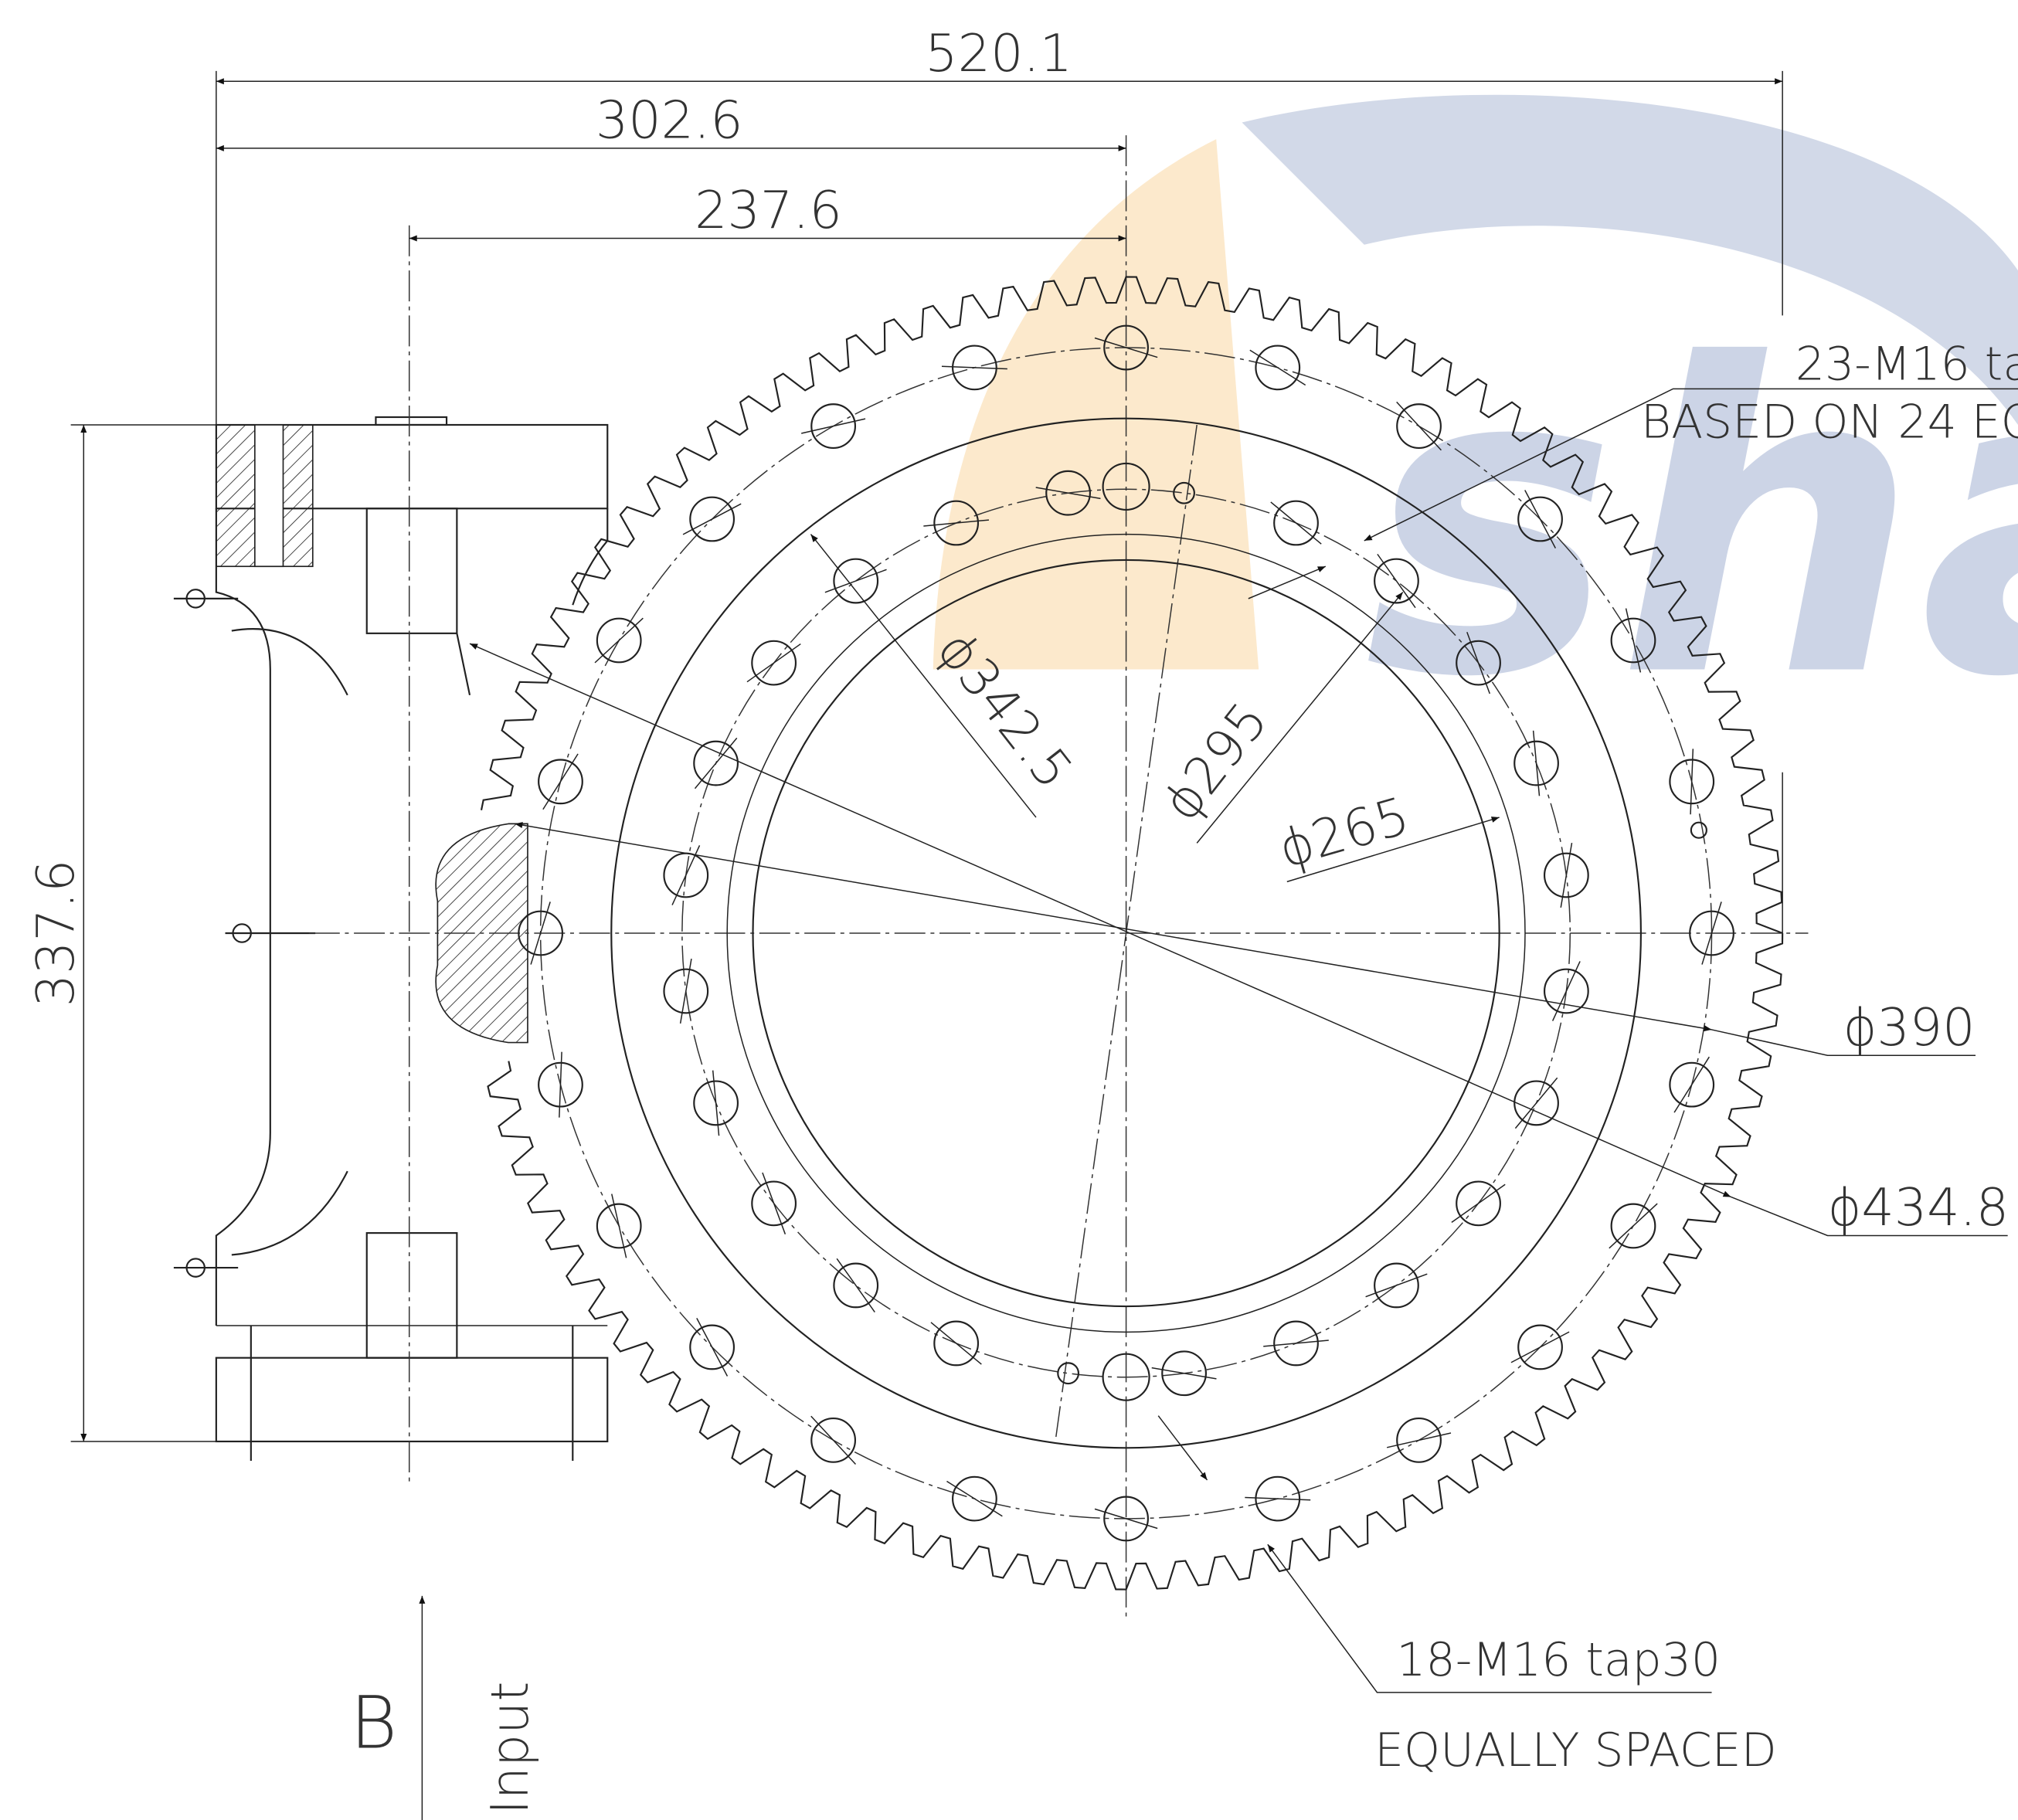 This screenshot has height=1820, width=2018. I want to click on diameter-label: ϕ295, so click(1215, 761).